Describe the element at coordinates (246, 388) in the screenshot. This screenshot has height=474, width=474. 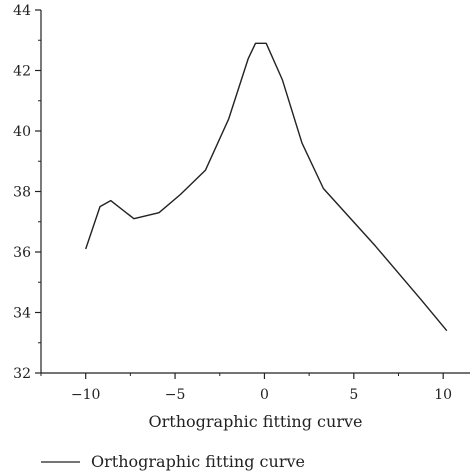
I see `x-axis-ticks: −10 −5 0 5 10` at that location.